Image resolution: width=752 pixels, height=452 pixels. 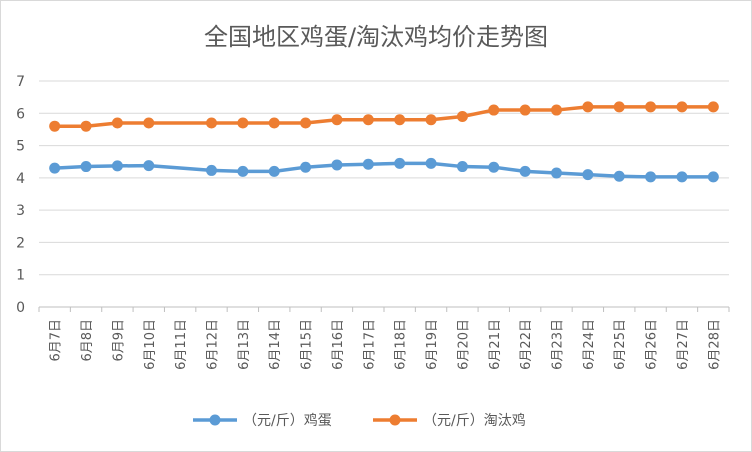 What do you see at coordinates (307, 344) in the screenshot?
I see `x-tick-label: 6月15日` at bounding box center [307, 344].